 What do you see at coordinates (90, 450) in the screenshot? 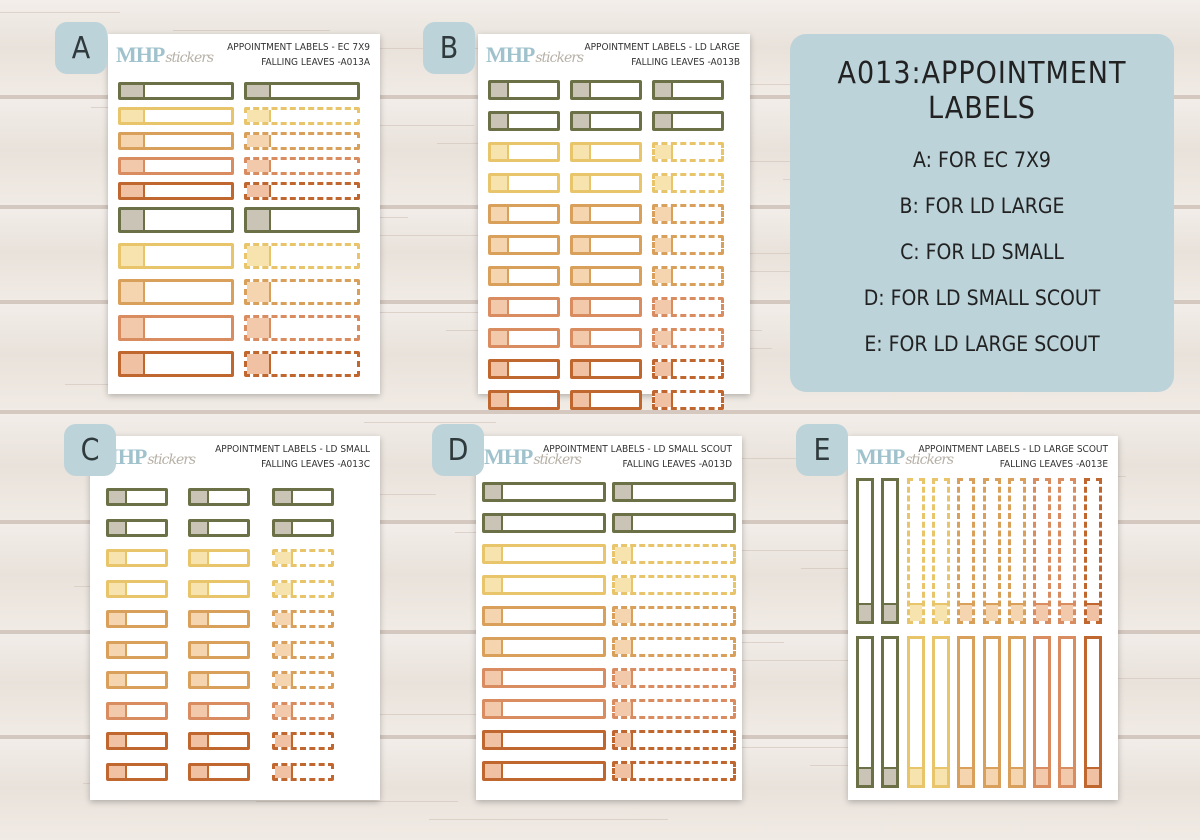
I see `badge-c: C` at bounding box center [90, 450].